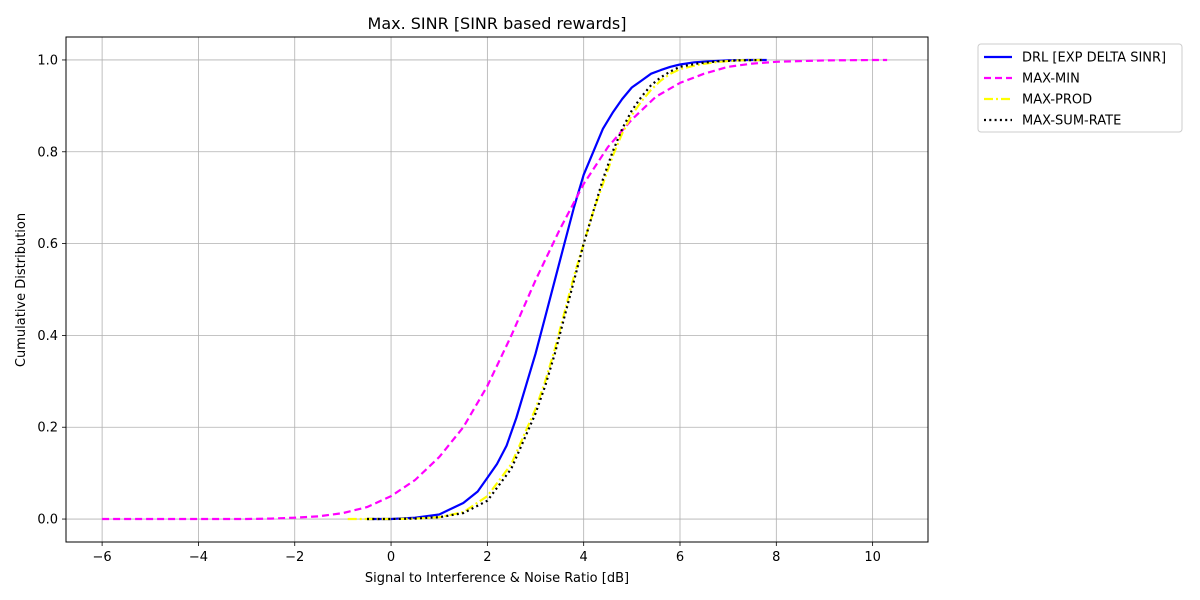 This screenshot has width=1200, height=600. What do you see at coordinates (47, 428) in the screenshot?
I see `y-tick-label: 0.2` at bounding box center [47, 428].